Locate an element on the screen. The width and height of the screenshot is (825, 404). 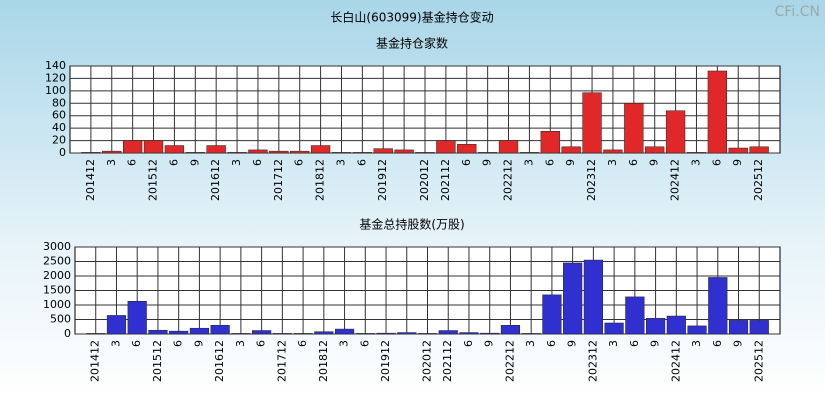
x-tick-label: 201812 is located at coordinates (323, 361).